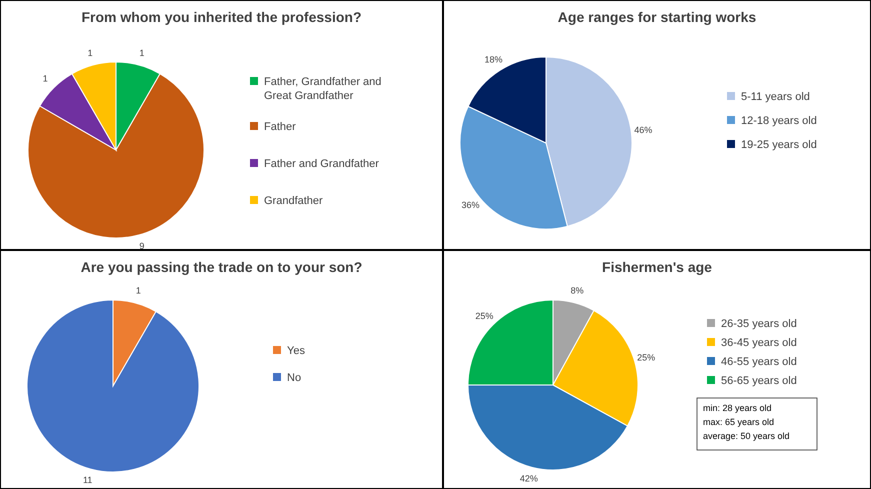 The height and width of the screenshot is (489, 871). I want to click on text: average: 50 years old, so click(746, 436).